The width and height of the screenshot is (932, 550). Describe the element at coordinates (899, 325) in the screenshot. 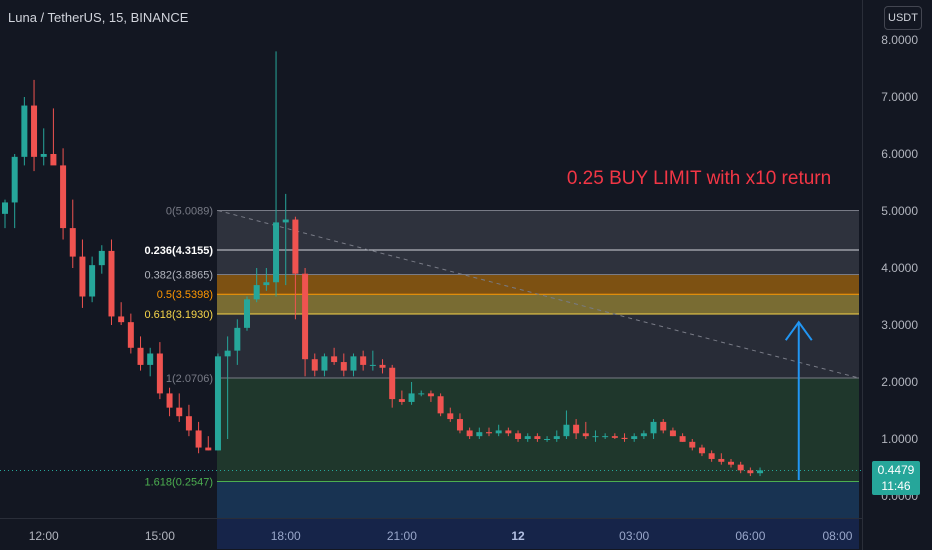

I see `price-tick-label: 3.0000` at that location.